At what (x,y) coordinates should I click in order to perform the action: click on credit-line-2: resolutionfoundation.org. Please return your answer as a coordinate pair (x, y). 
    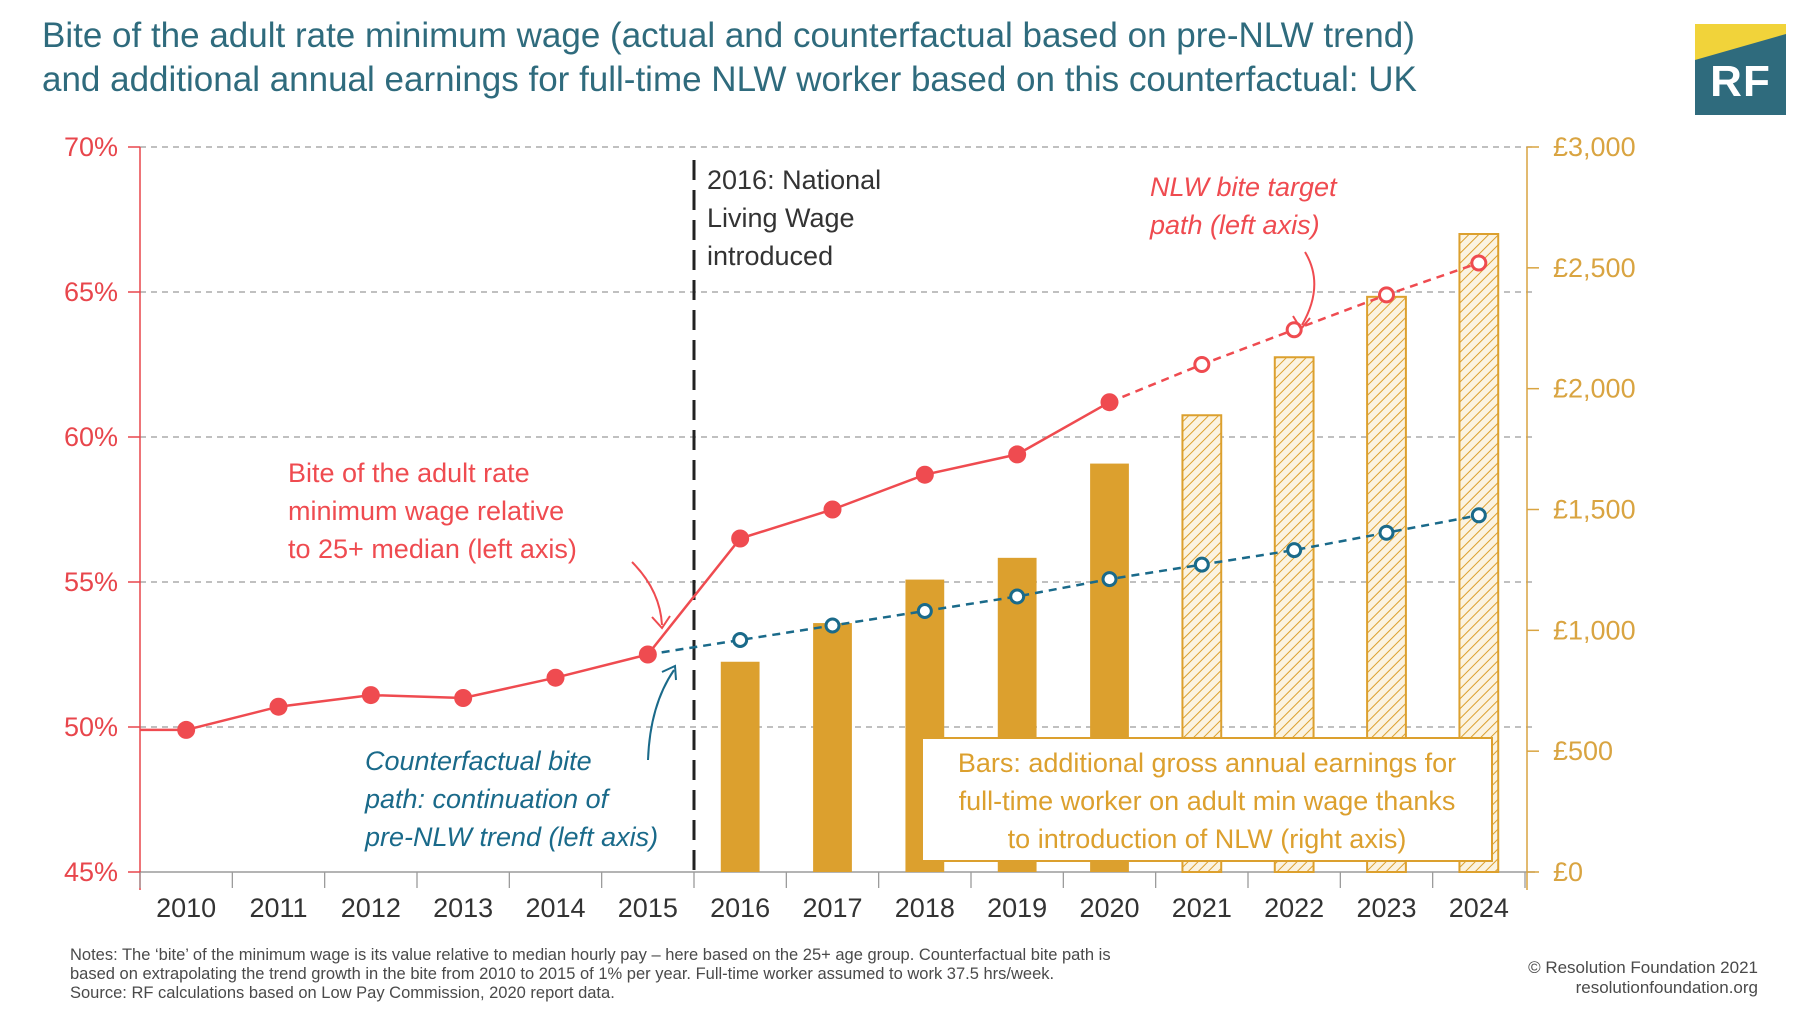
    Looking at the image, I should click on (1666, 987).